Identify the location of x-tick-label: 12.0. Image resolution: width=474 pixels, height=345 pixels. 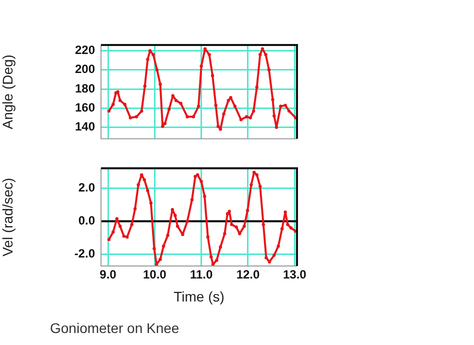
(248, 275).